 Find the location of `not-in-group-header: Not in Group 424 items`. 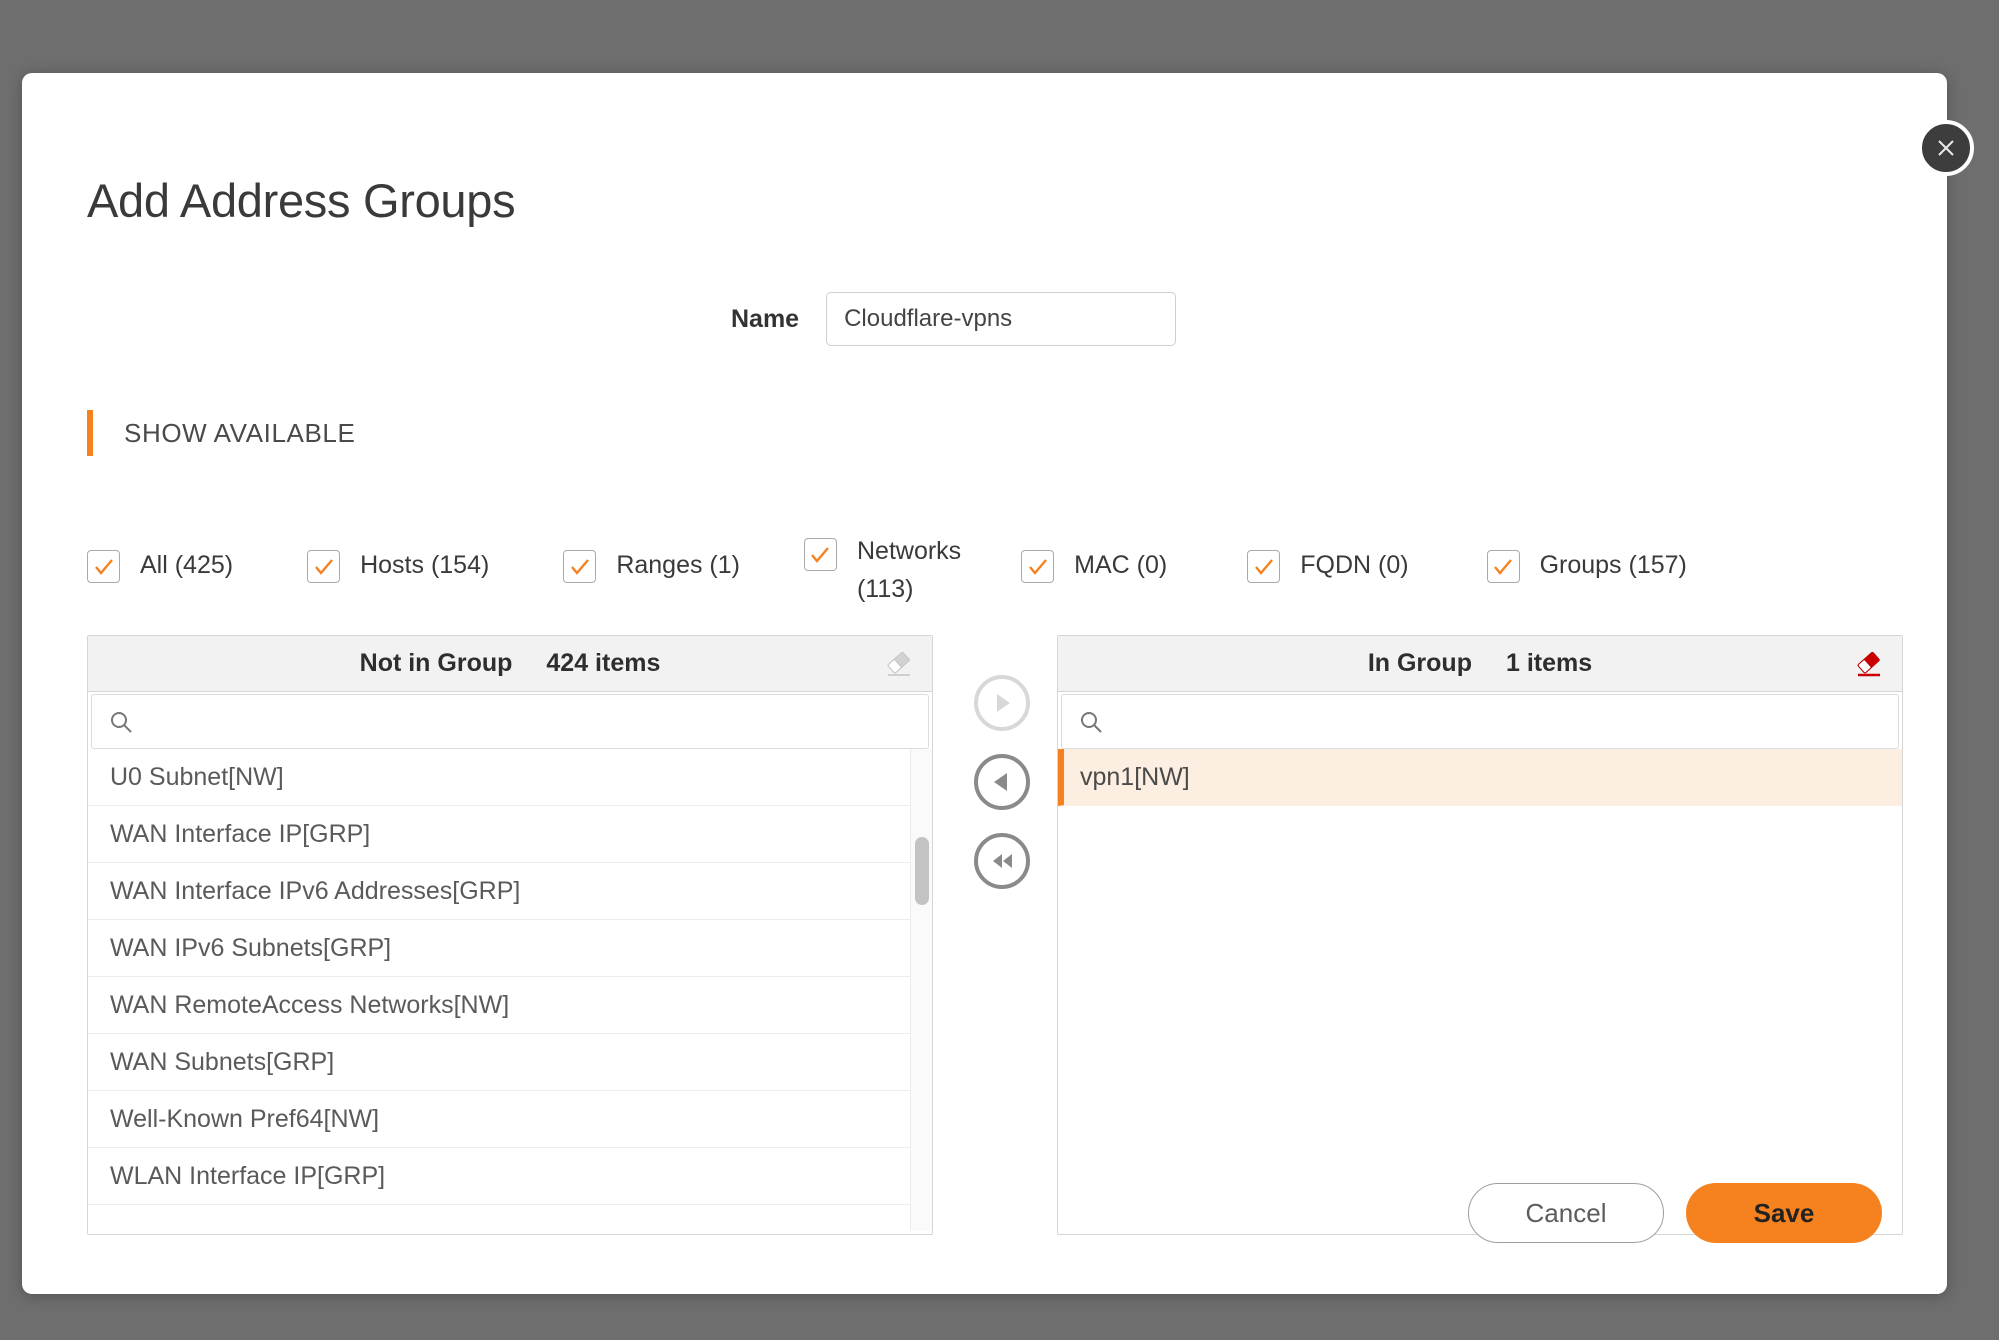

not-in-group-header: Not in Group 424 items is located at coordinates (510, 664).